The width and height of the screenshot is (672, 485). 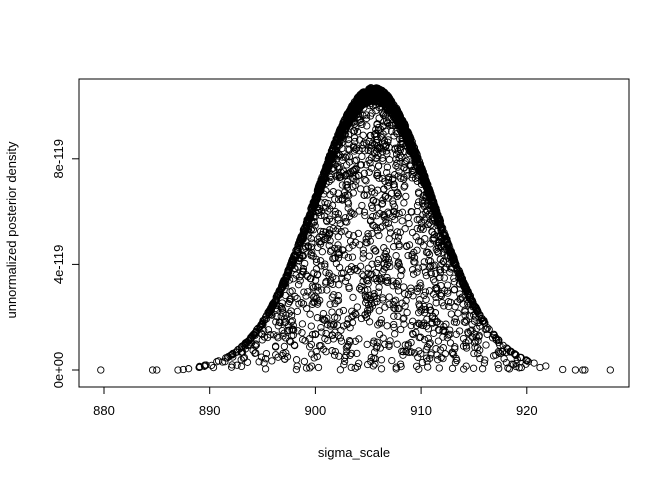 I want to click on y-tick-label: 0e+00, so click(x=58, y=370).